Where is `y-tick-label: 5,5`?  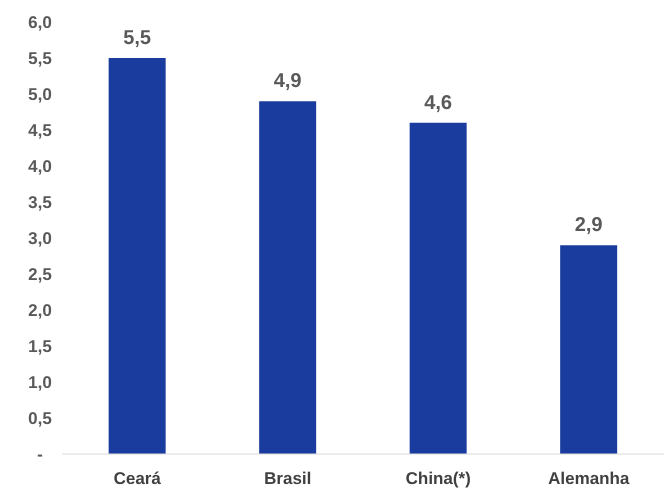 y-tick-label: 5,5 is located at coordinates (40, 58).